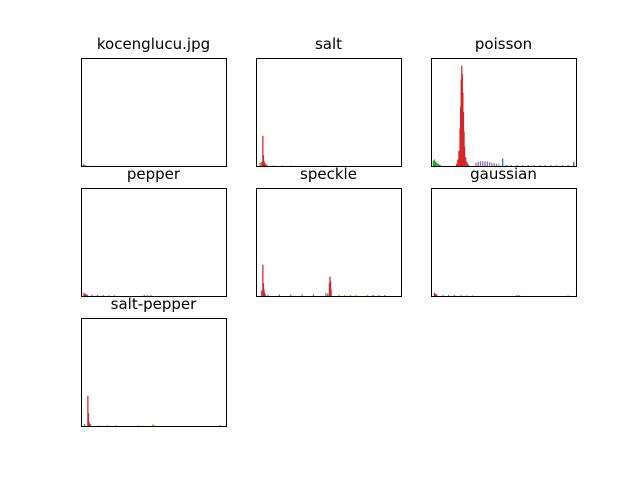  I want to click on histogram-panel: speckle, so click(329, 231).